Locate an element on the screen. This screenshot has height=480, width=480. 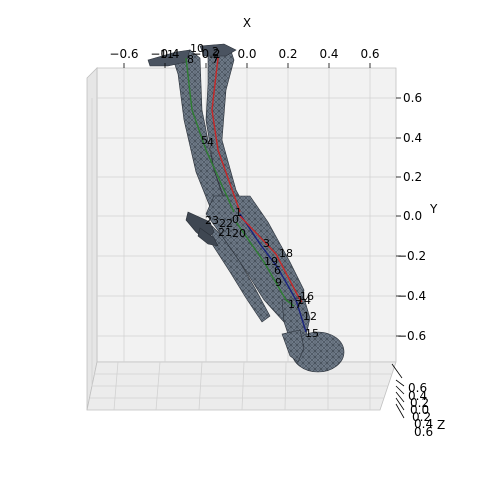
joint-label: 21 is located at coordinates (225, 232).